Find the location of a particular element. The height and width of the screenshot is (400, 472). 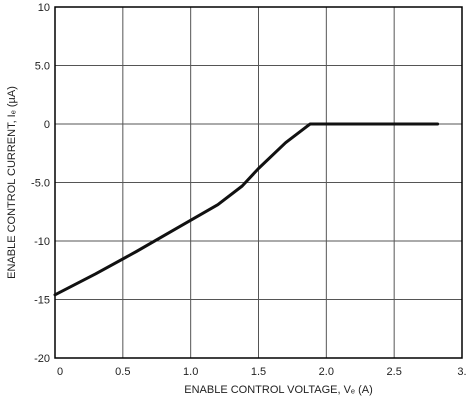

x-tick-label: 0 is located at coordinates (60, 372).